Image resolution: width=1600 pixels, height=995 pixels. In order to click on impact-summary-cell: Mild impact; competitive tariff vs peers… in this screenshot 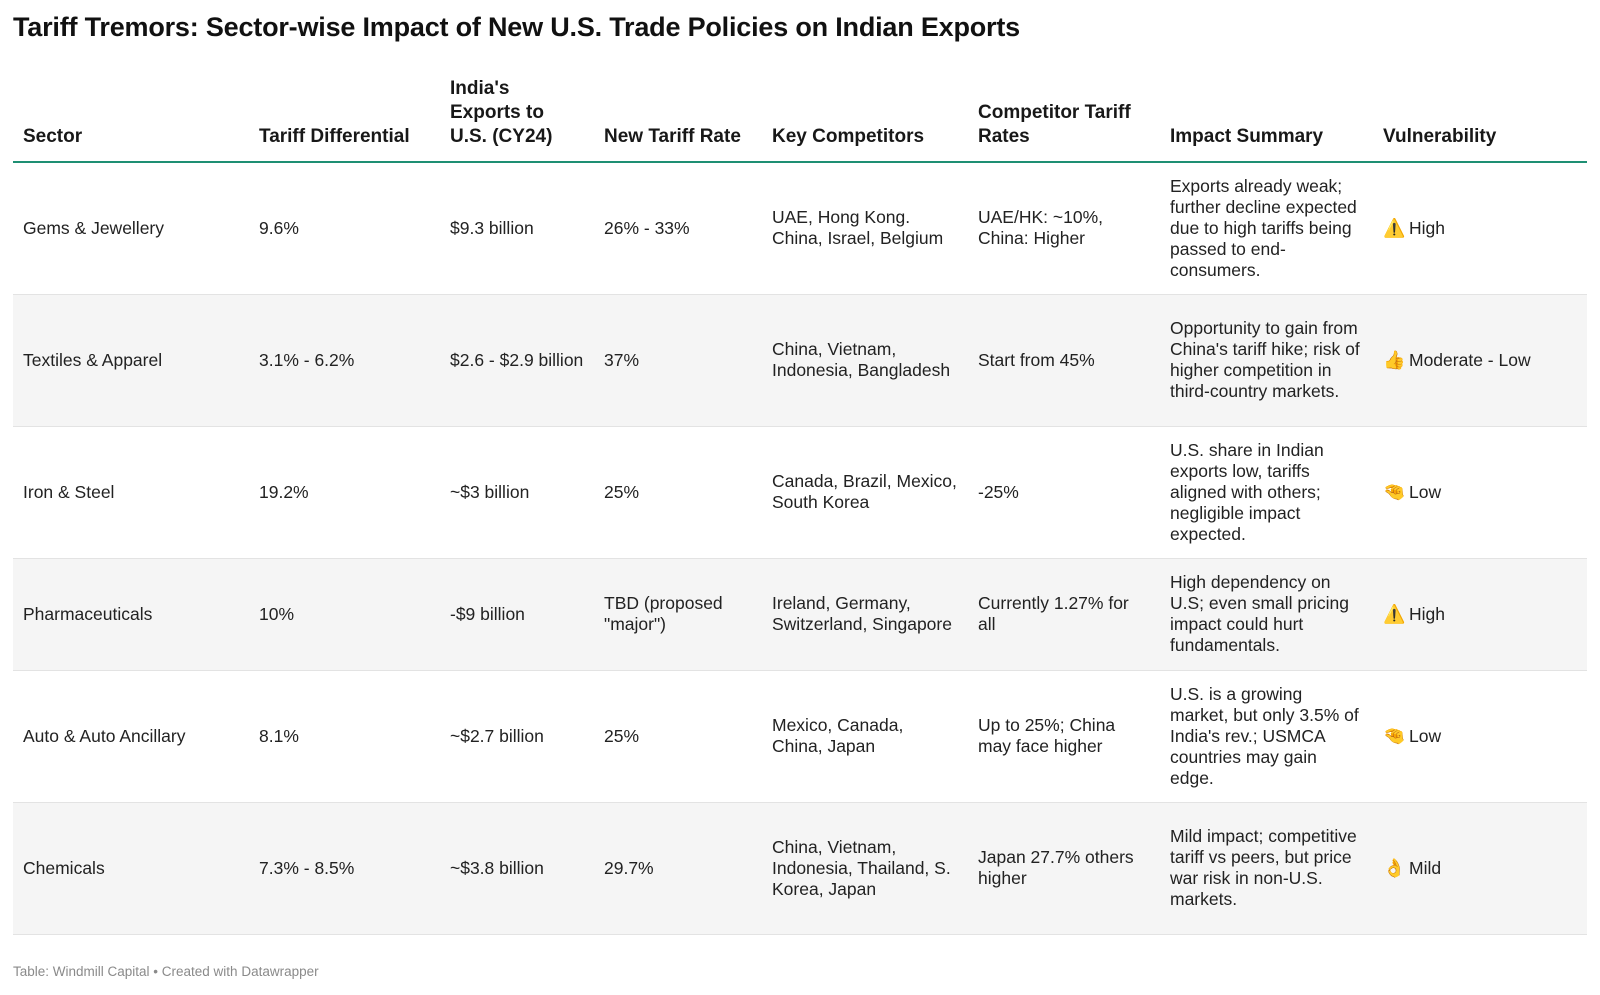, I will do `click(1266, 868)`.